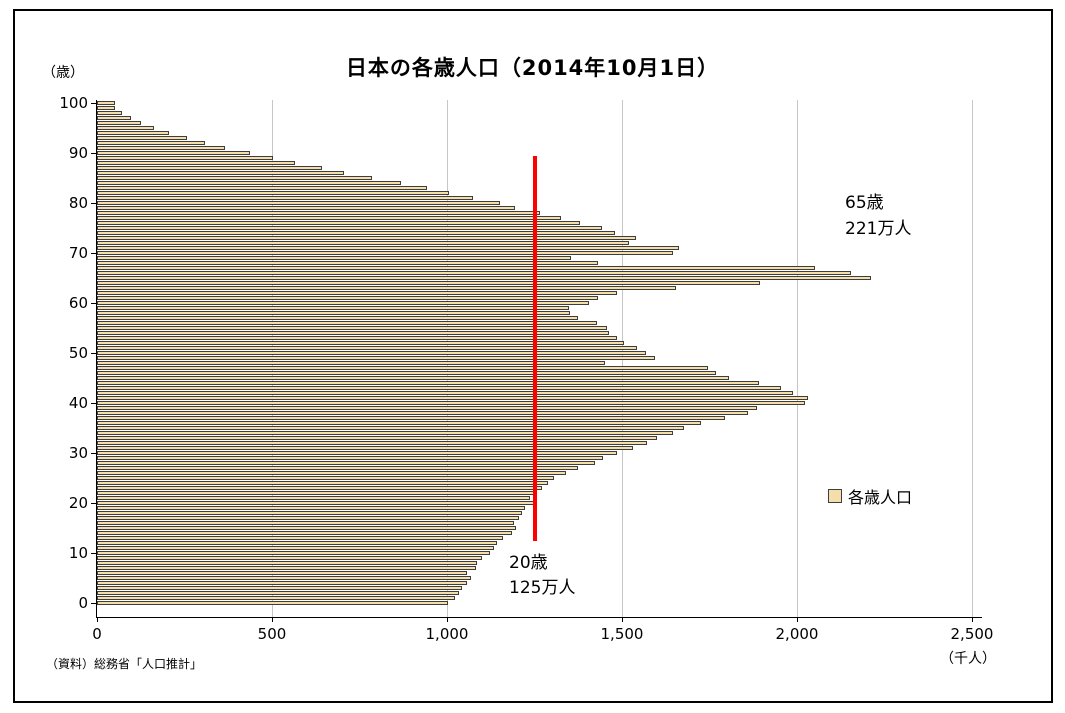 This screenshot has height=713, width=1065. What do you see at coordinates (78, 303) in the screenshot?
I see `y-tick-label-60: 60` at bounding box center [78, 303].